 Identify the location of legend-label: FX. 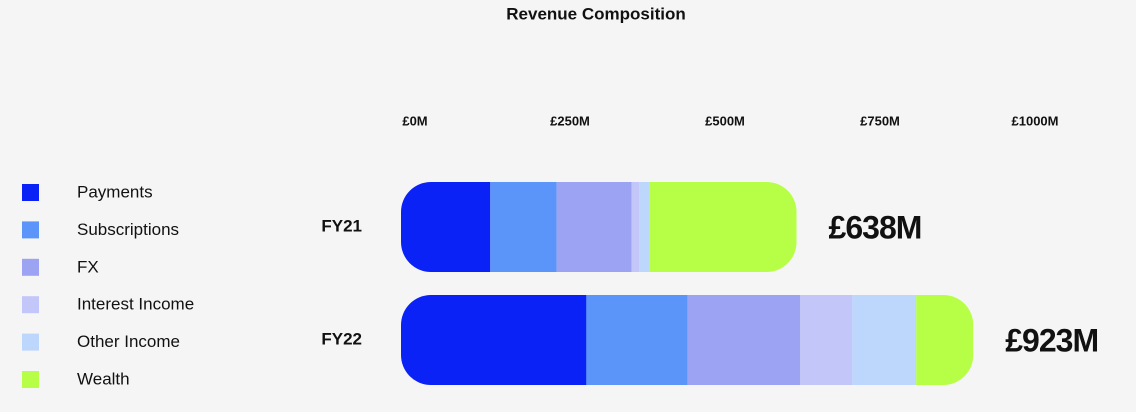
(88, 266).